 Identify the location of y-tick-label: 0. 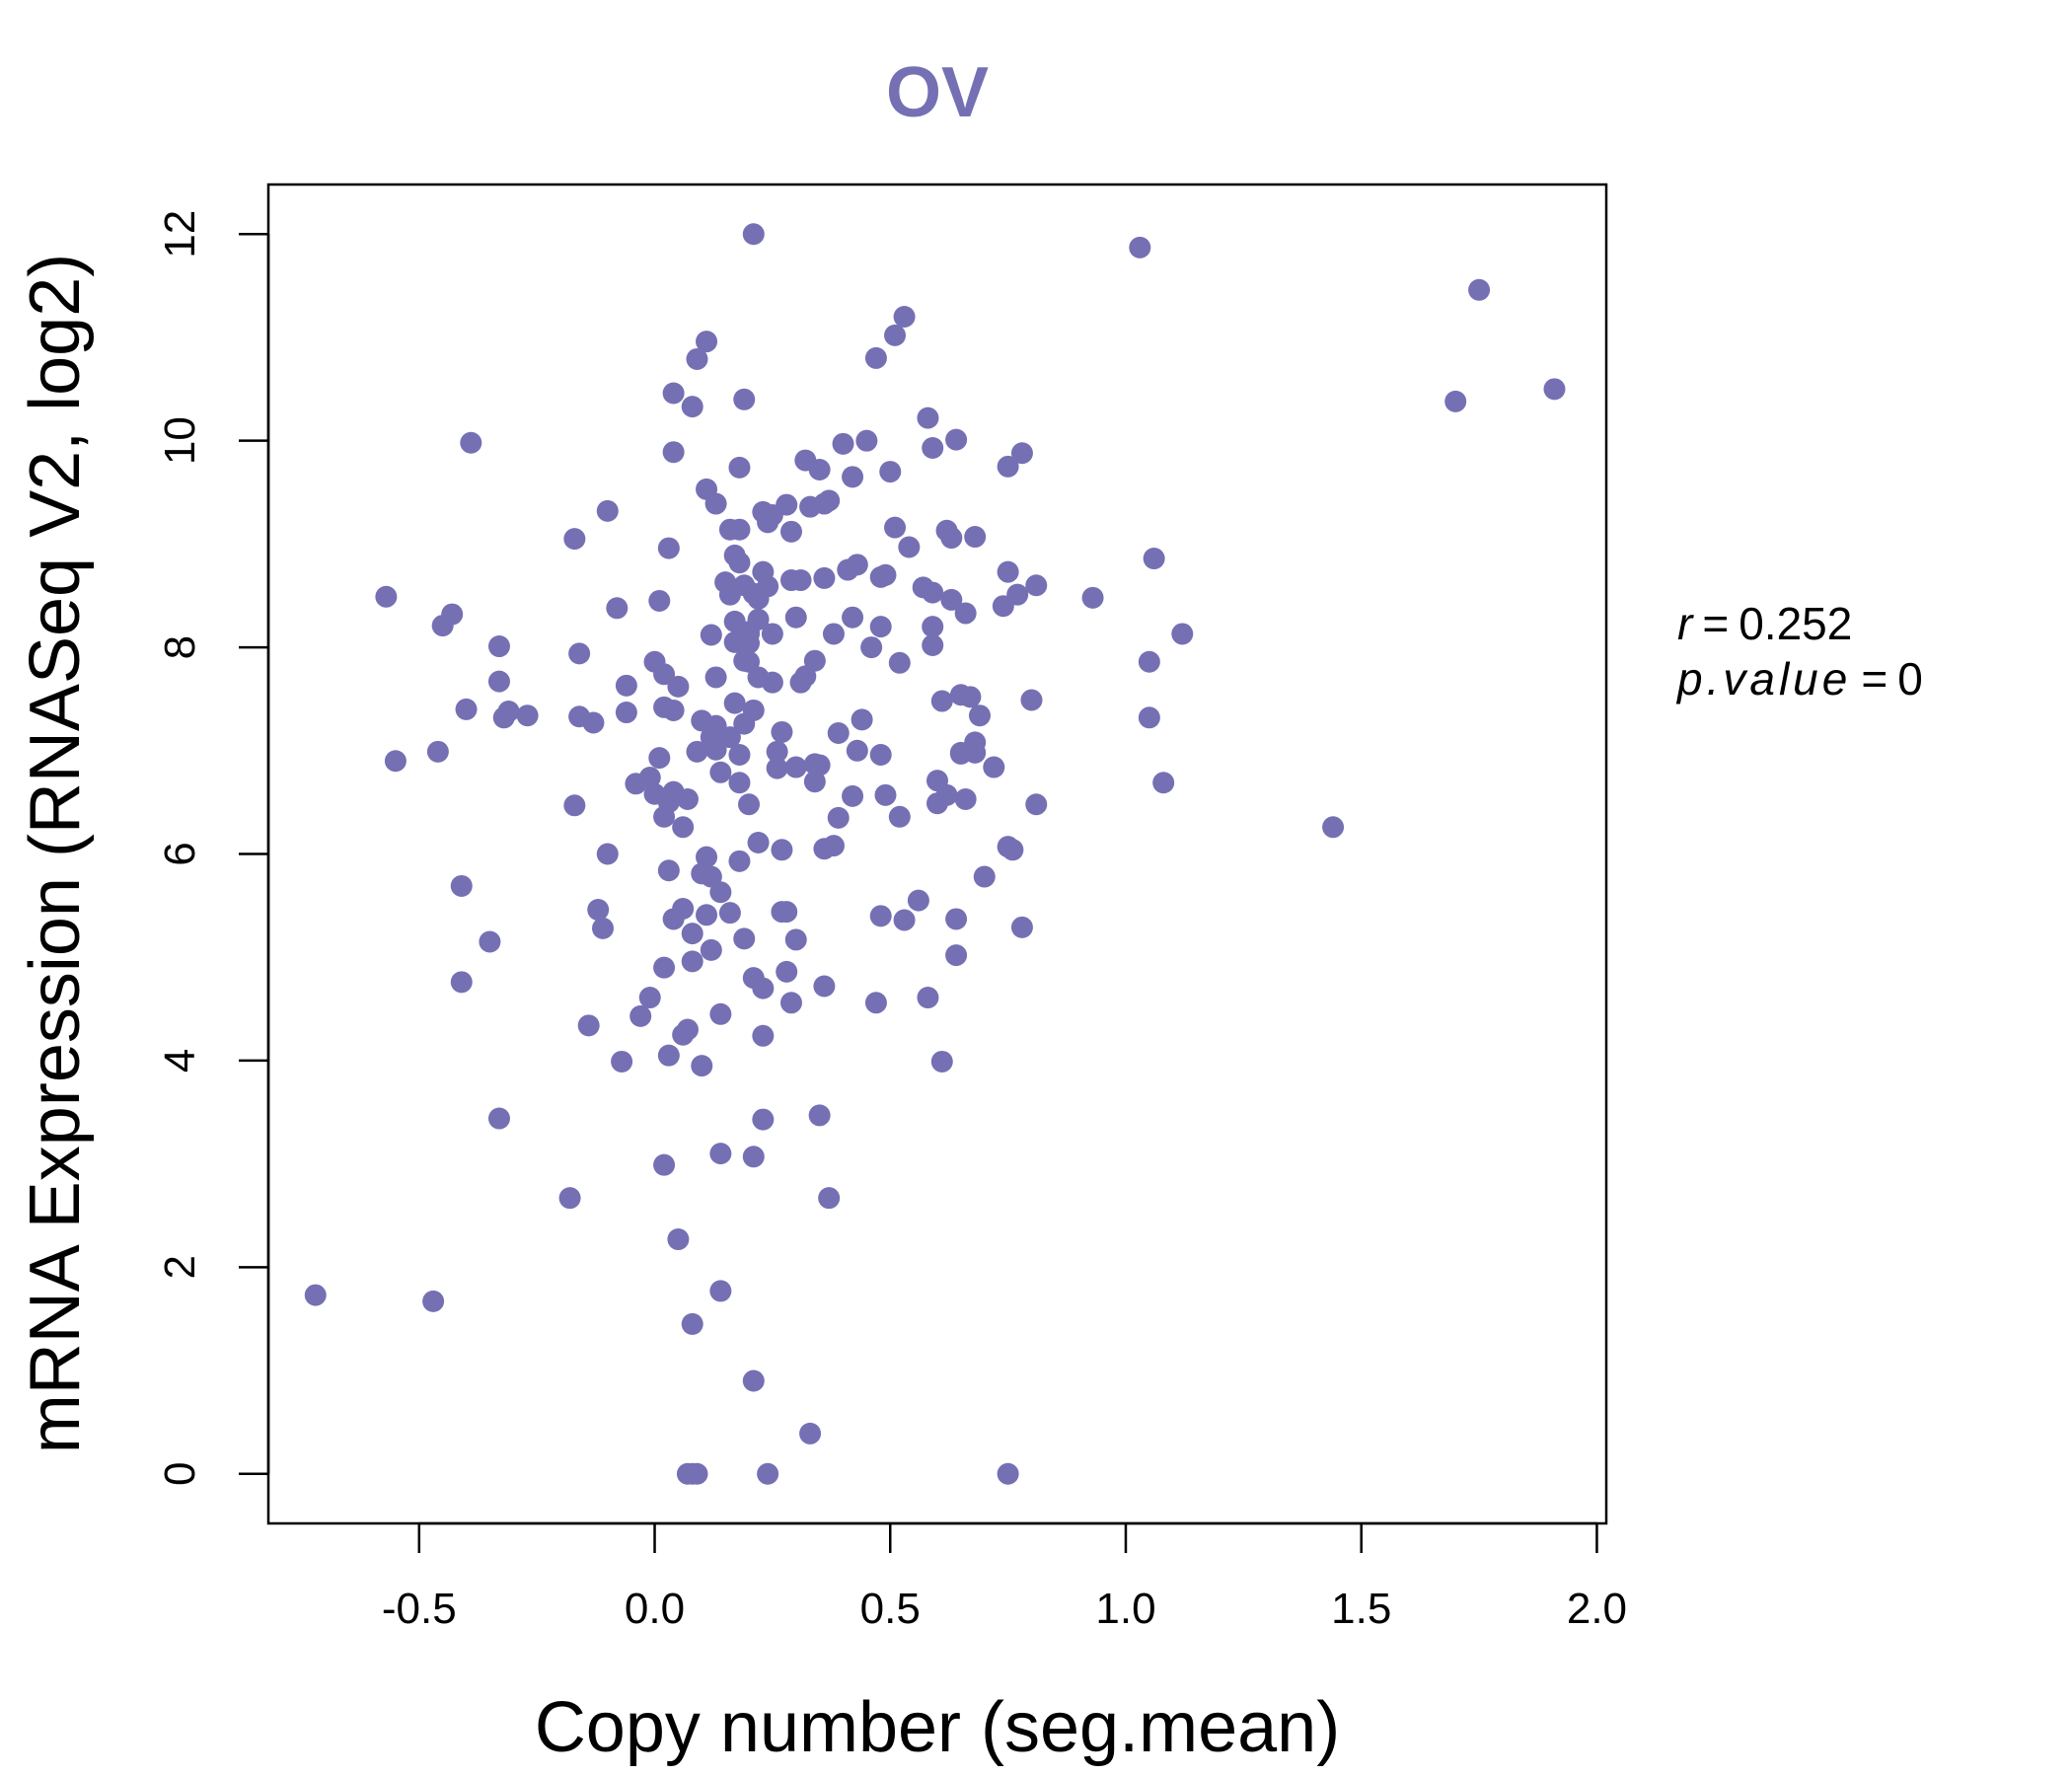
(180, 1473).